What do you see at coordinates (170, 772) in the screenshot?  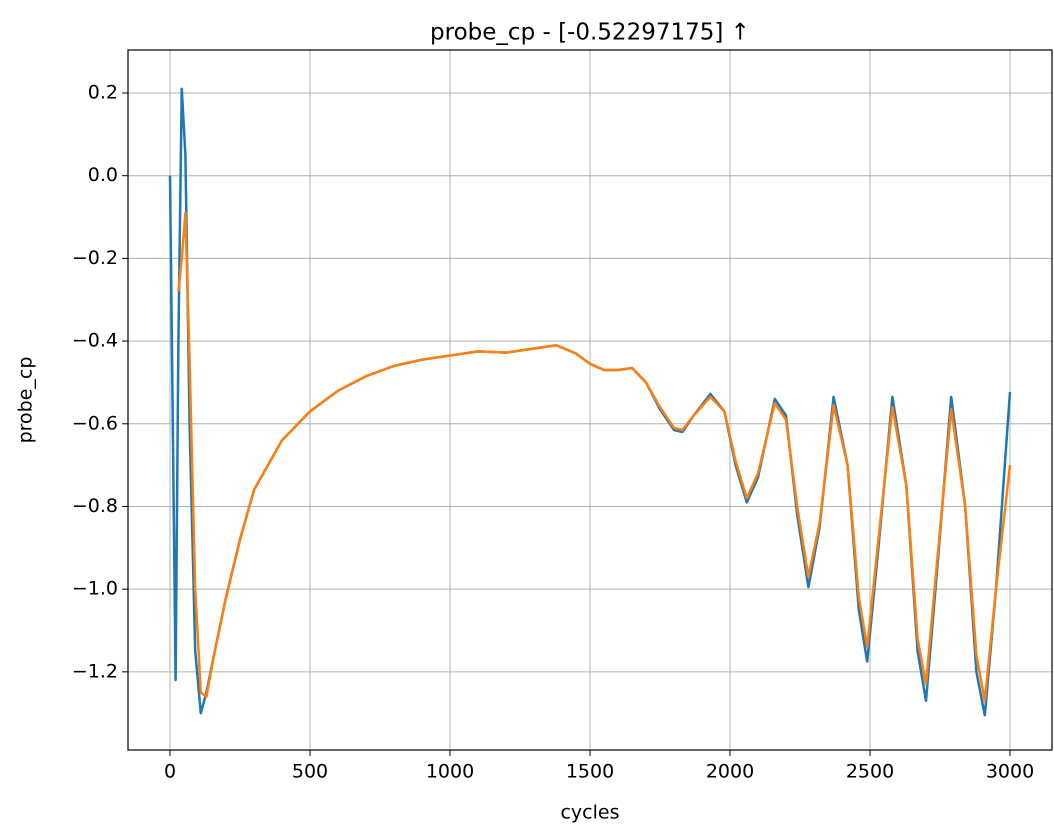 I see `x-tick-label: 0` at bounding box center [170, 772].